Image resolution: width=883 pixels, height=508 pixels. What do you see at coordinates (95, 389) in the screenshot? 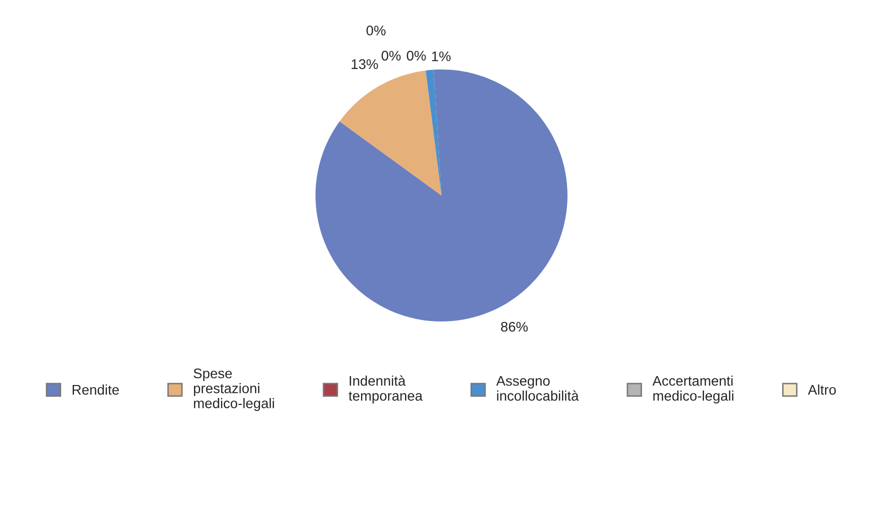
I see `legend-label: Rendite` at bounding box center [95, 389].